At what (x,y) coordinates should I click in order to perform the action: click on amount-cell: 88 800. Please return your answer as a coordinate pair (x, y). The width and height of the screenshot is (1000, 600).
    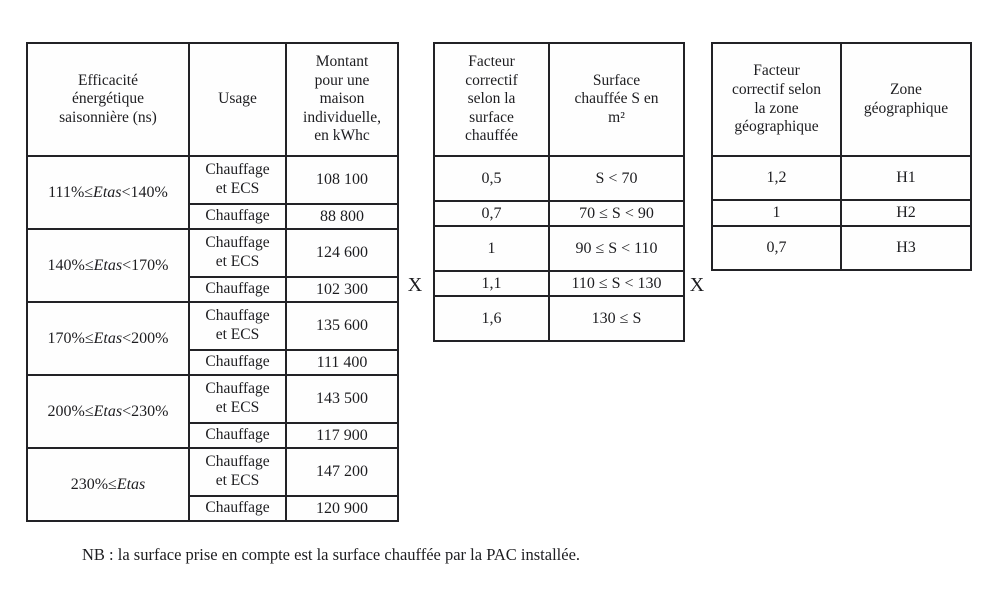
    Looking at the image, I should click on (342, 216).